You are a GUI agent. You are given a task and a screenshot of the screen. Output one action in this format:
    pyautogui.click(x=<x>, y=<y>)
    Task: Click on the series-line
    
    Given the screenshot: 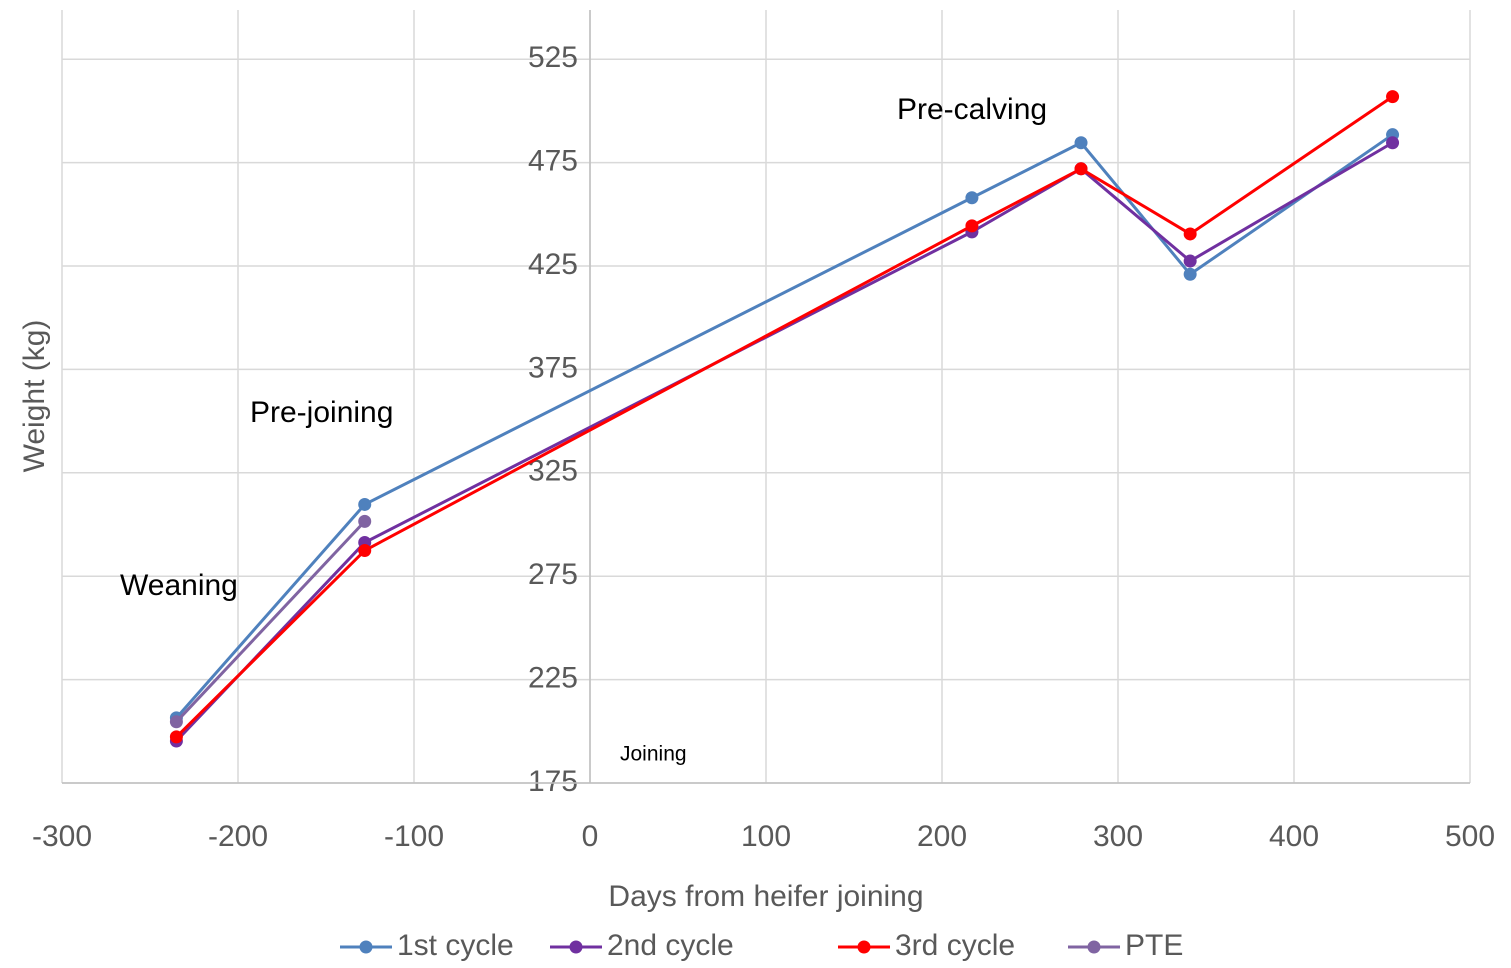 What is the action you would take?
    pyautogui.click(x=270, y=621)
    